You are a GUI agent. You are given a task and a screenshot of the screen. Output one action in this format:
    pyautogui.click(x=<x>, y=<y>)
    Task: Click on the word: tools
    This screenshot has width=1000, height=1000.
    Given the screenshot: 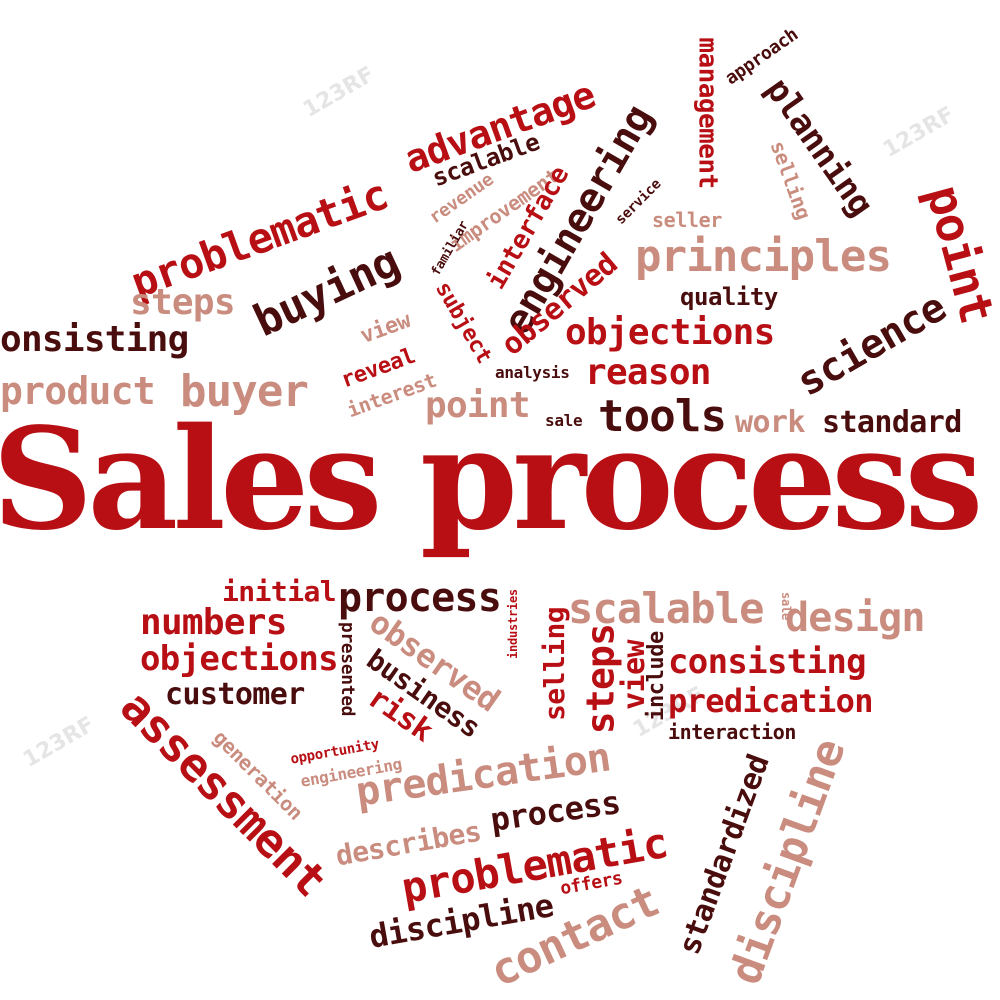 What is the action you would take?
    pyautogui.click(x=662, y=416)
    